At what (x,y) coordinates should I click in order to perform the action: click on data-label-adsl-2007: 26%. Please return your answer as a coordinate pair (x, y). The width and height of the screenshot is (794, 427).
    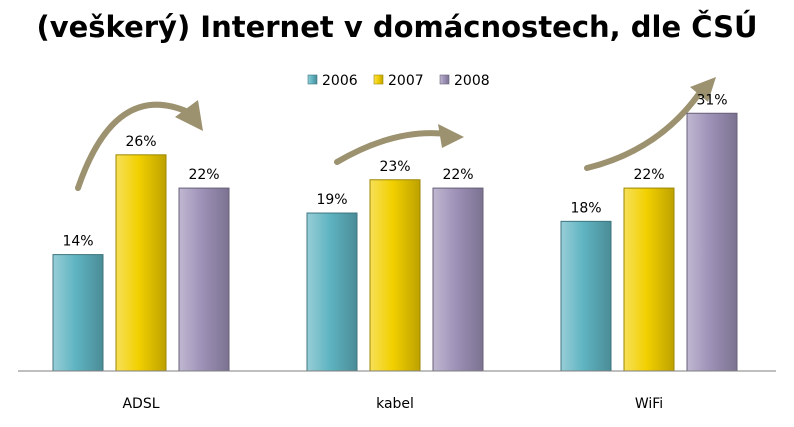
    Looking at the image, I should click on (140, 142).